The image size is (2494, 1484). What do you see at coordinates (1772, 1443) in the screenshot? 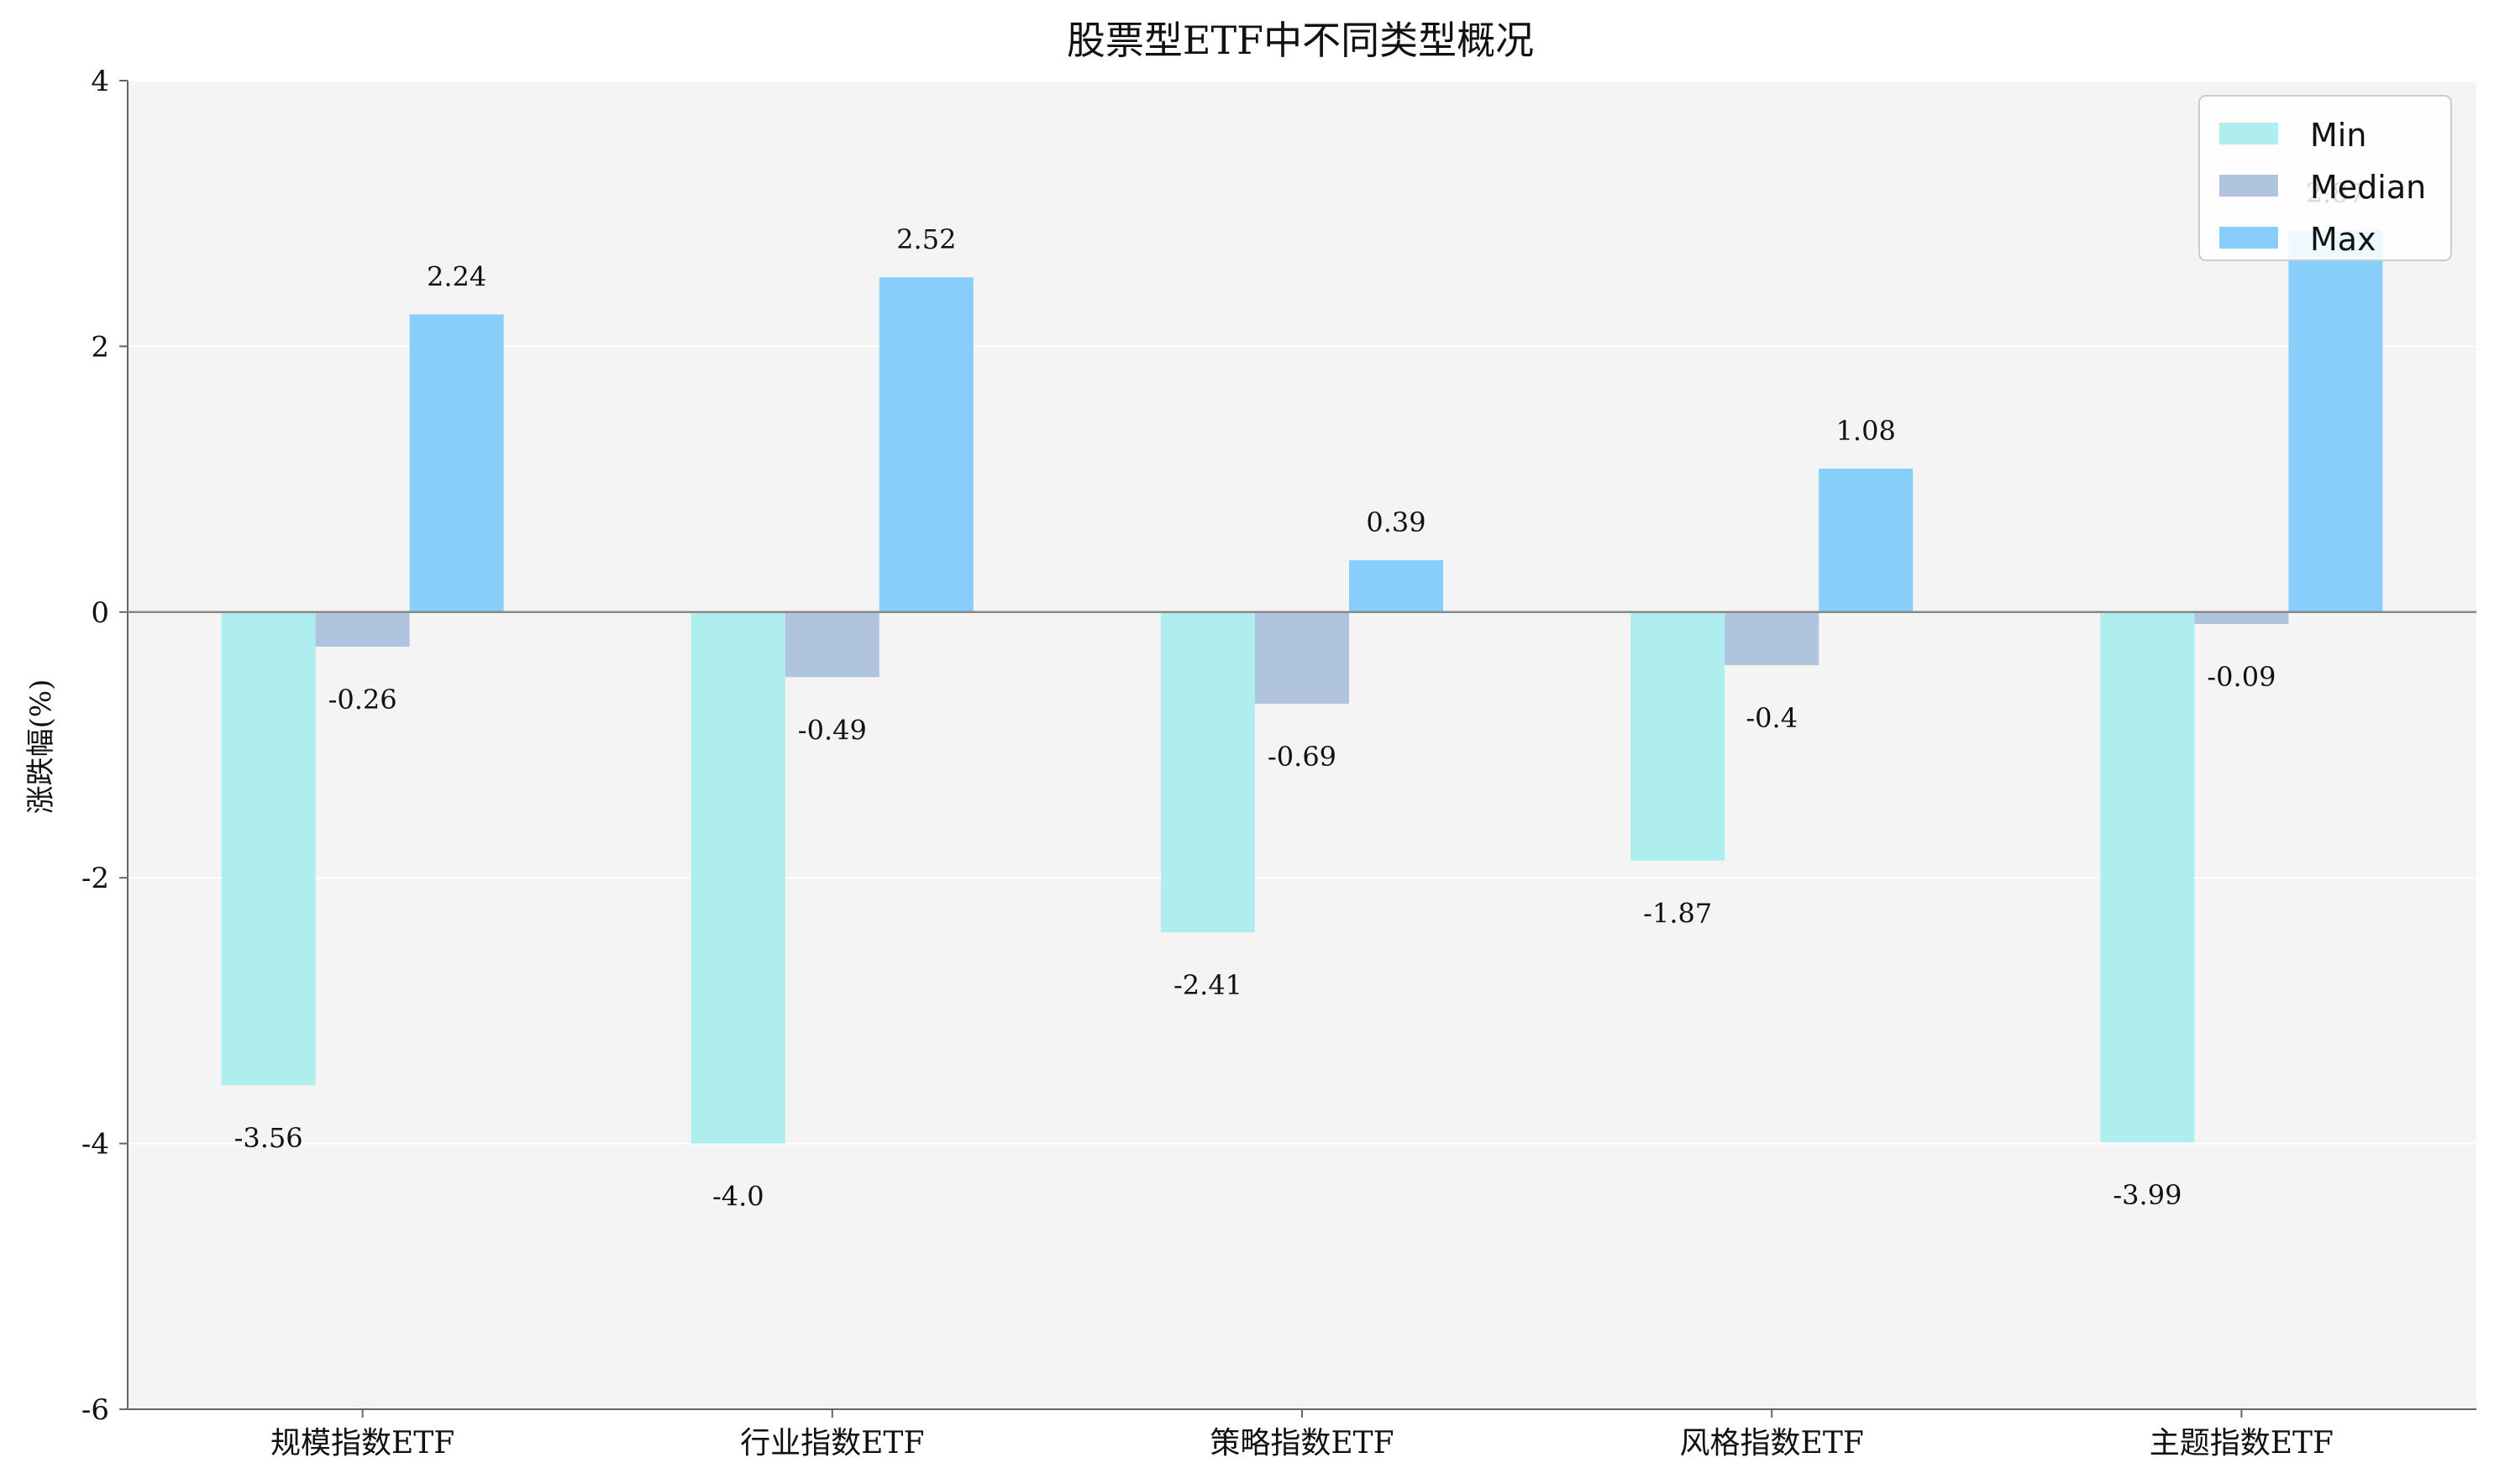
I see `x-tick-label: 风格指数ETF` at bounding box center [1772, 1443].